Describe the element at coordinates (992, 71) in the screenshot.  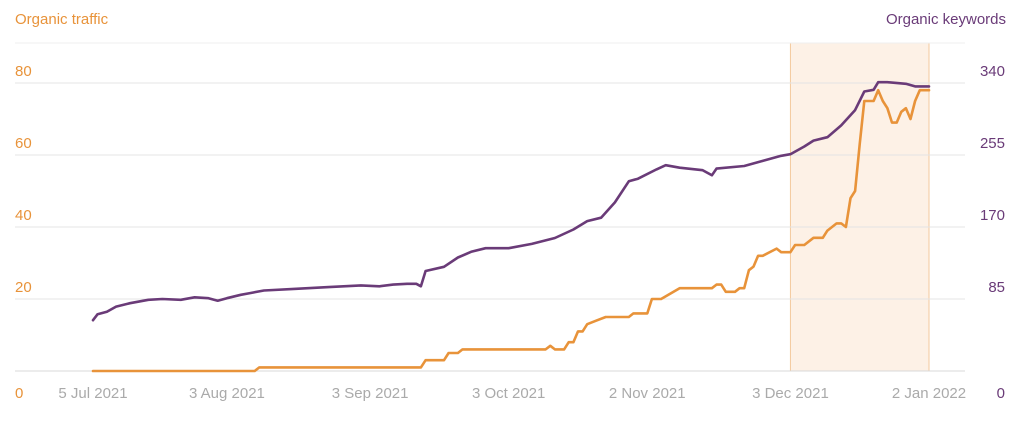
I see `right-tick-label: 340` at that location.